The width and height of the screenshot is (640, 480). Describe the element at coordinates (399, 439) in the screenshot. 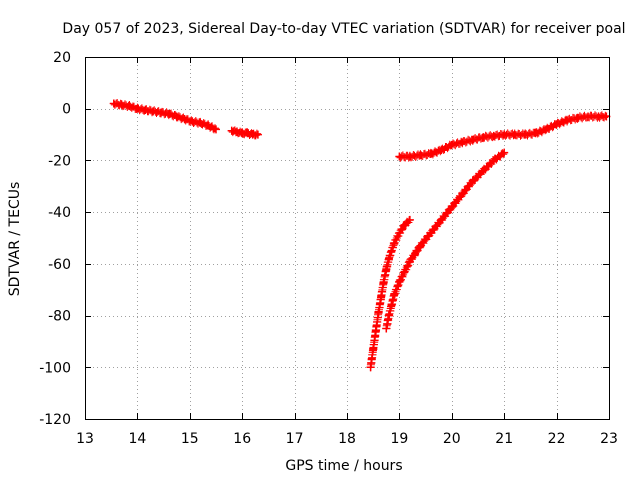

I see `x-tick-label: 19` at that location.